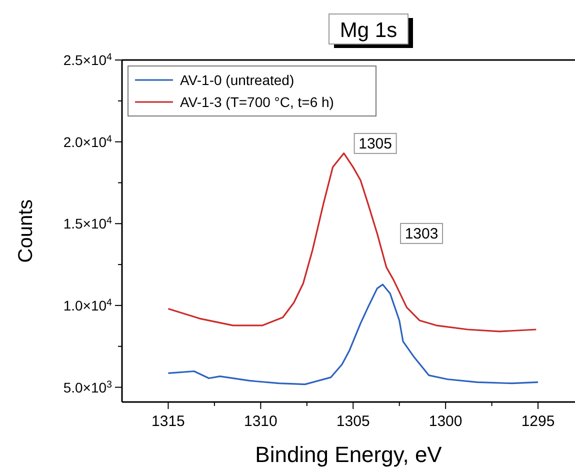 The height and width of the screenshot is (474, 575). I want to click on x-tick-label: 1295, so click(538, 421).